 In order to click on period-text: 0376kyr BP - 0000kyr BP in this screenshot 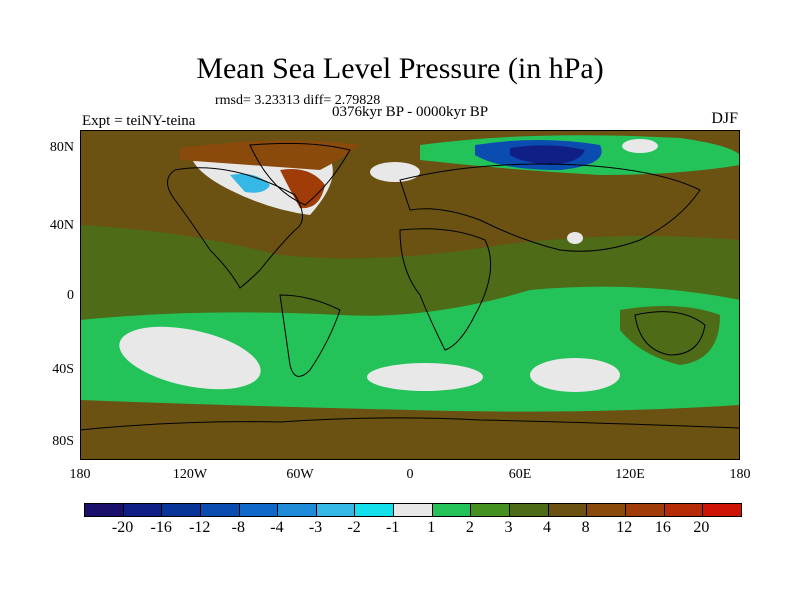, I will do `click(410, 112)`.